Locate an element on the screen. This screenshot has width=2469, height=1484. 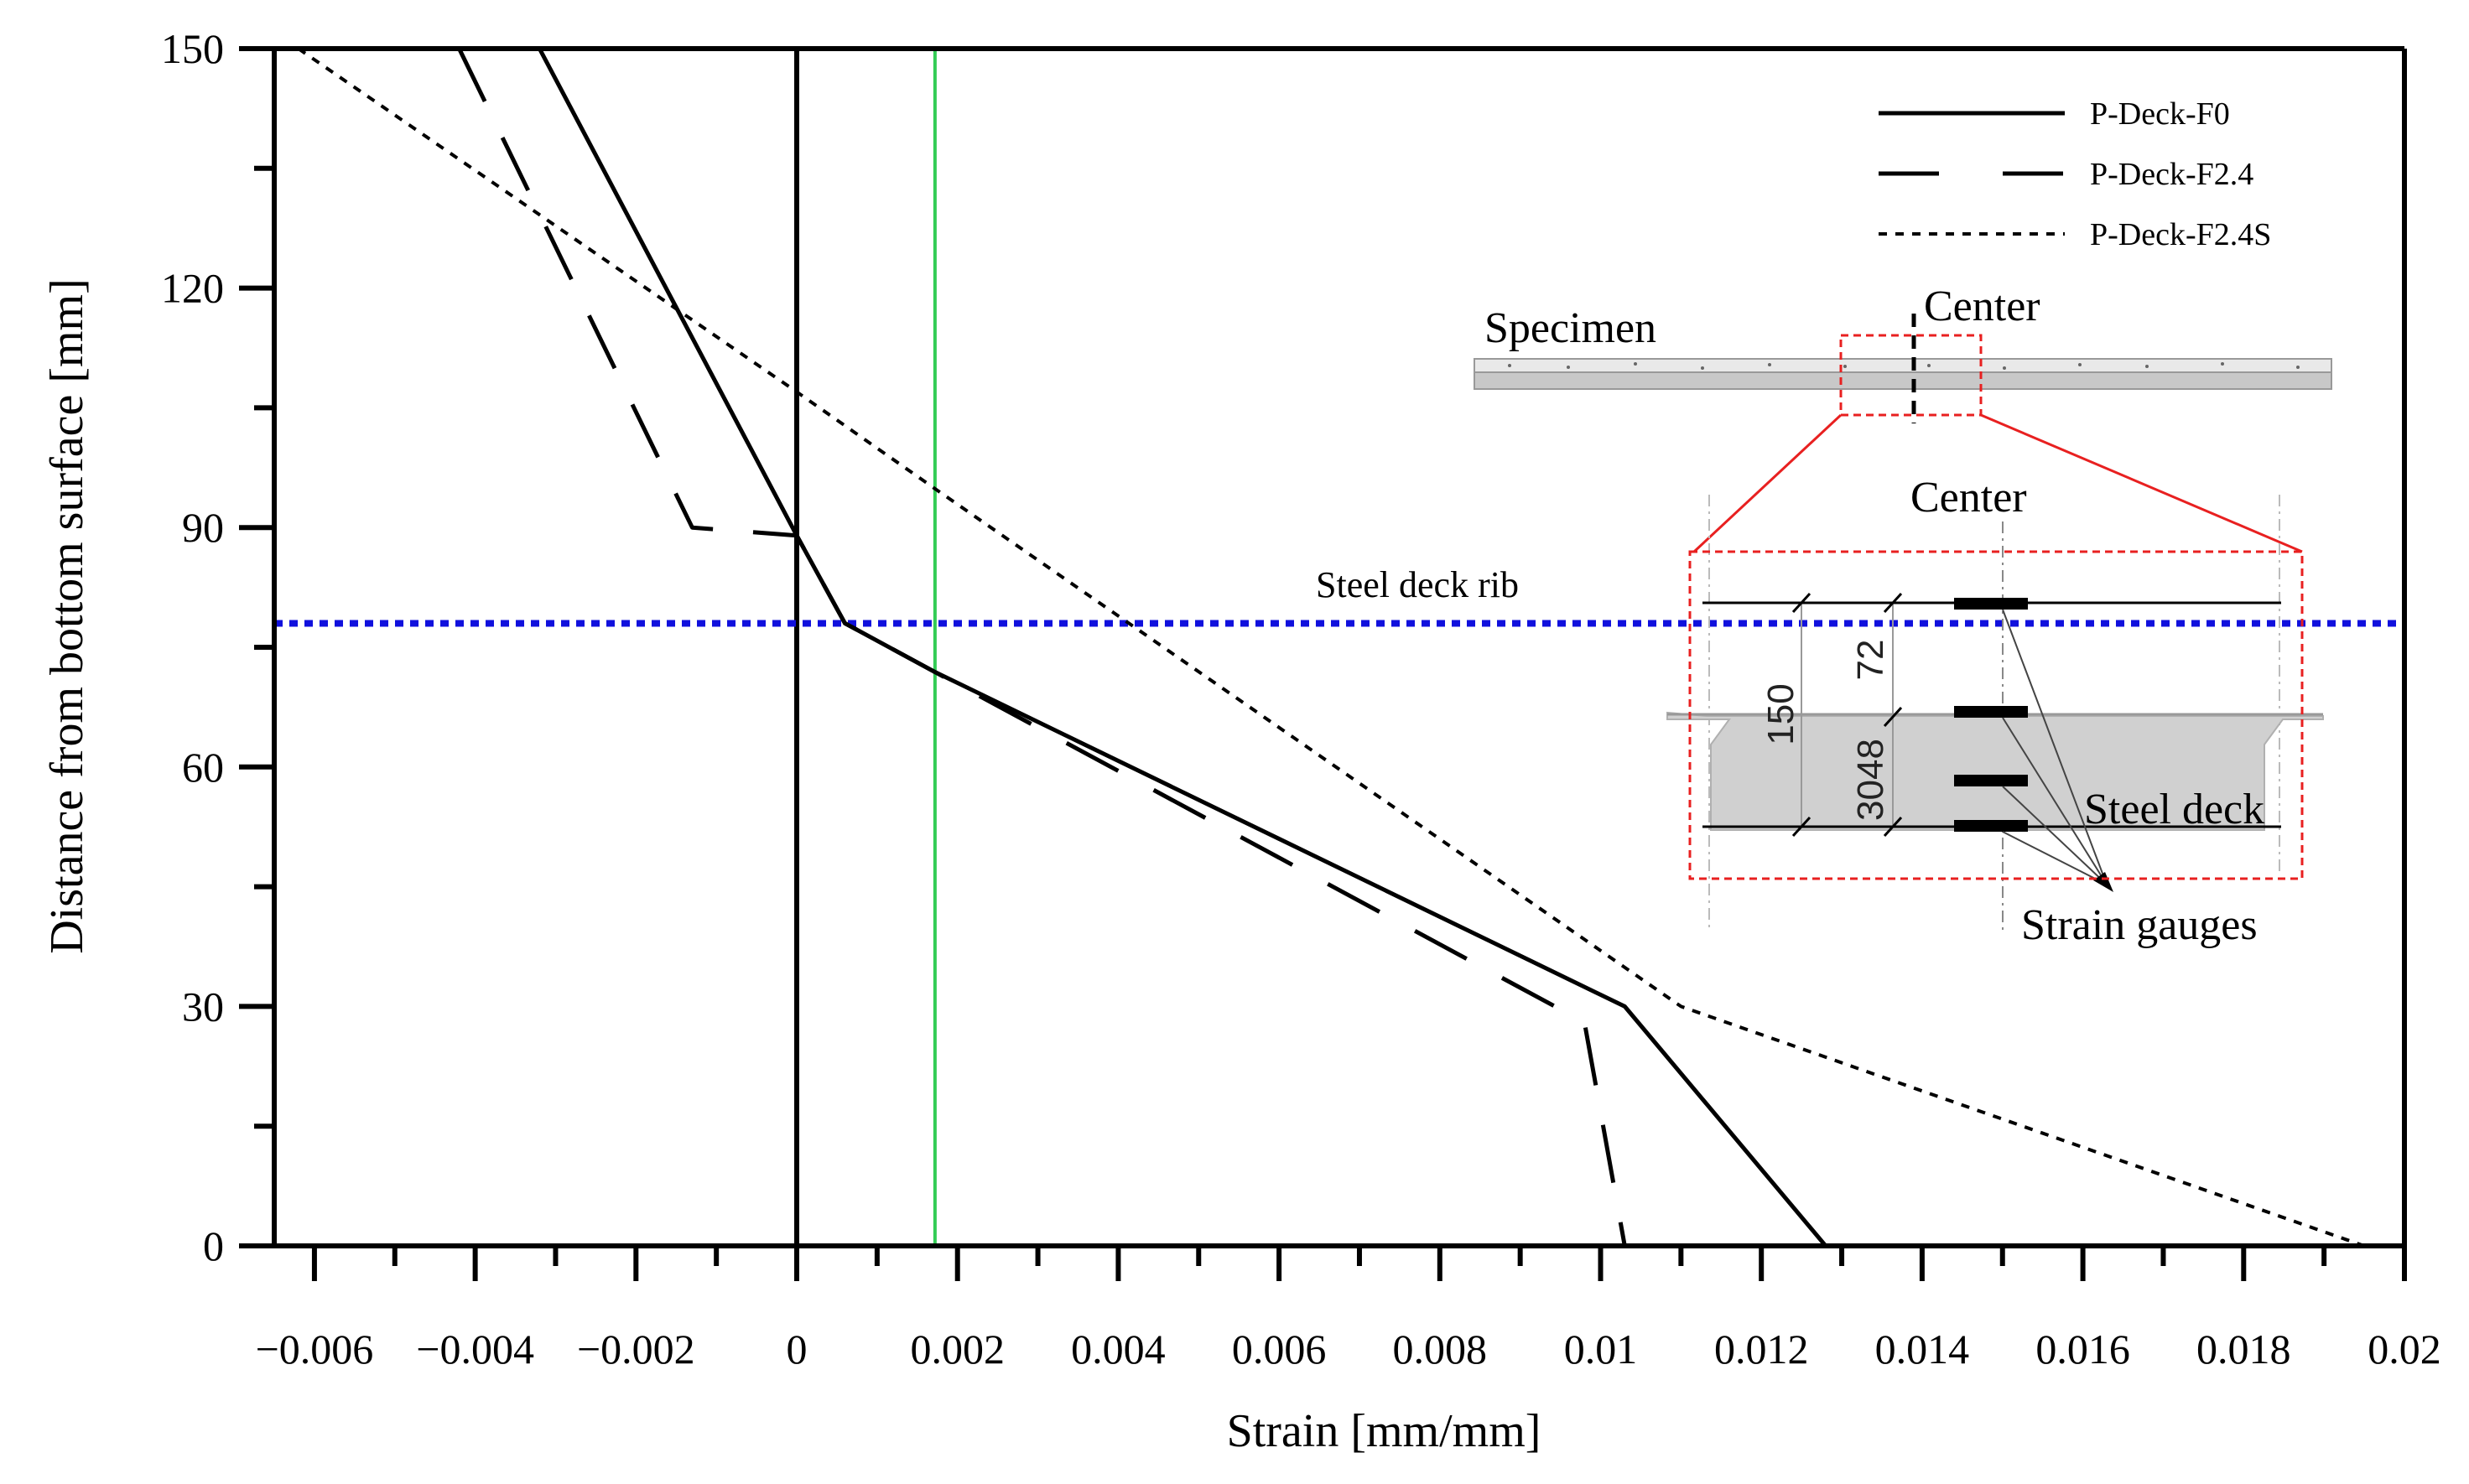
steel-deck-rib-label: Steel deck rib is located at coordinates (1417, 584).